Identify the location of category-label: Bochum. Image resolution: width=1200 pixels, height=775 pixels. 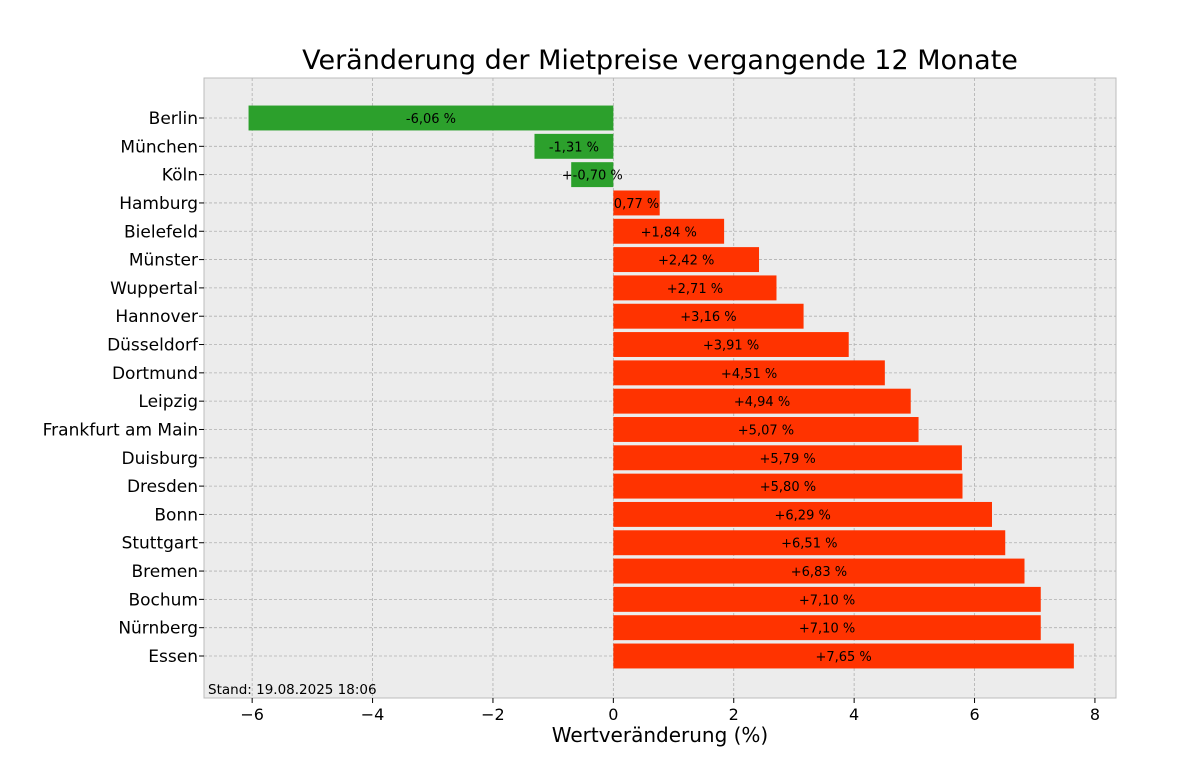
(163, 600).